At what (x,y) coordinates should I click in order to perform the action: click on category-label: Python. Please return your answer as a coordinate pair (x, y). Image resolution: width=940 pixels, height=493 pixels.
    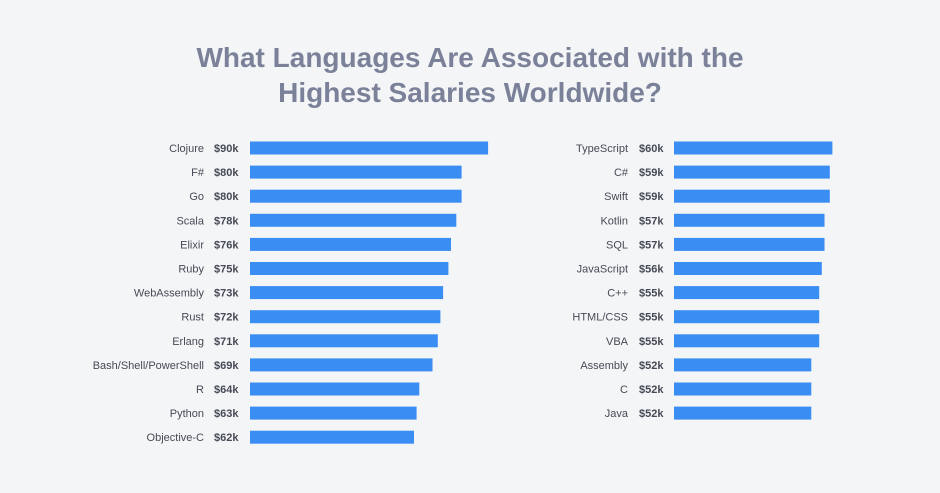
    Looking at the image, I should click on (187, 414).